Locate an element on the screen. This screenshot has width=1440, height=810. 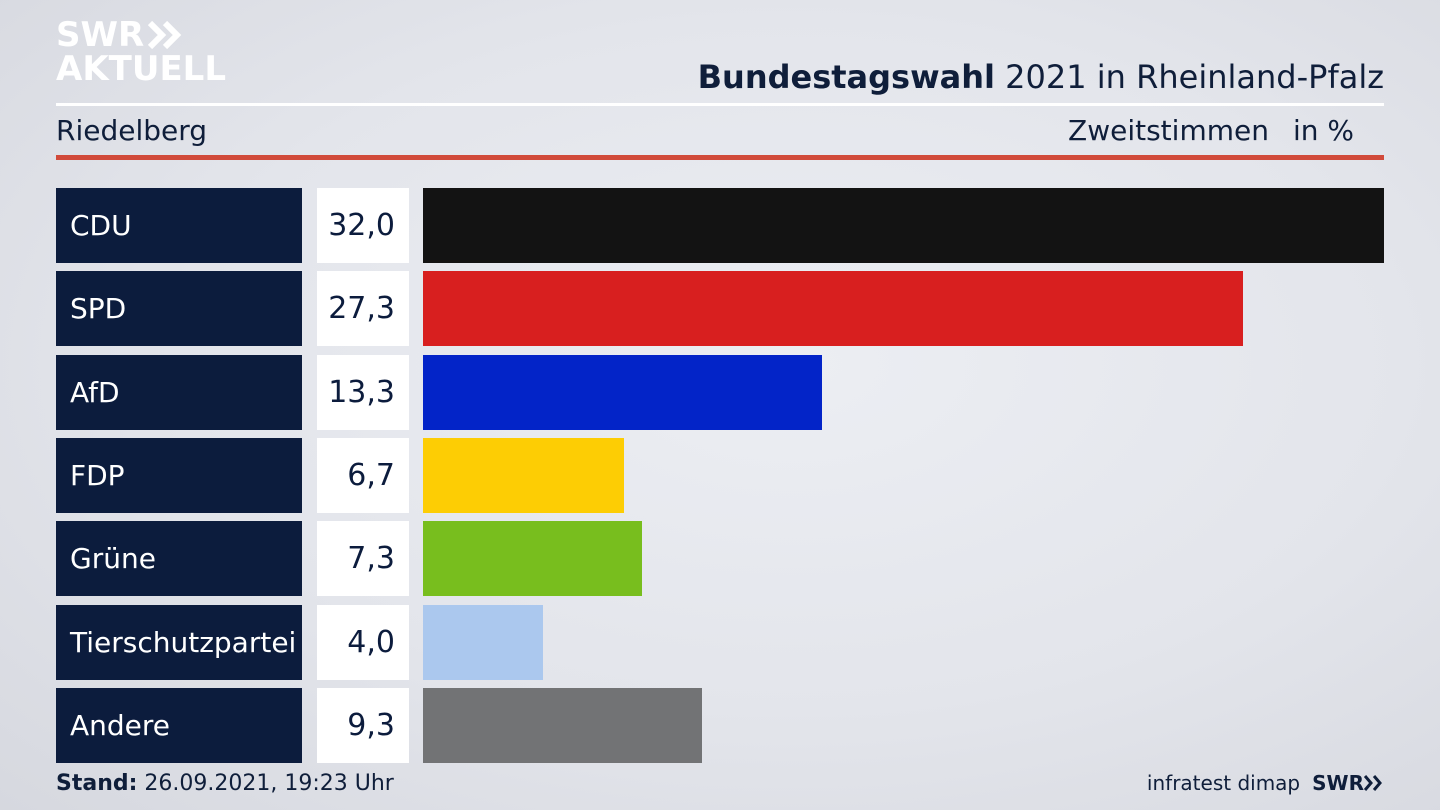
value-label: 13,3 is located at coordinates (363, 392).